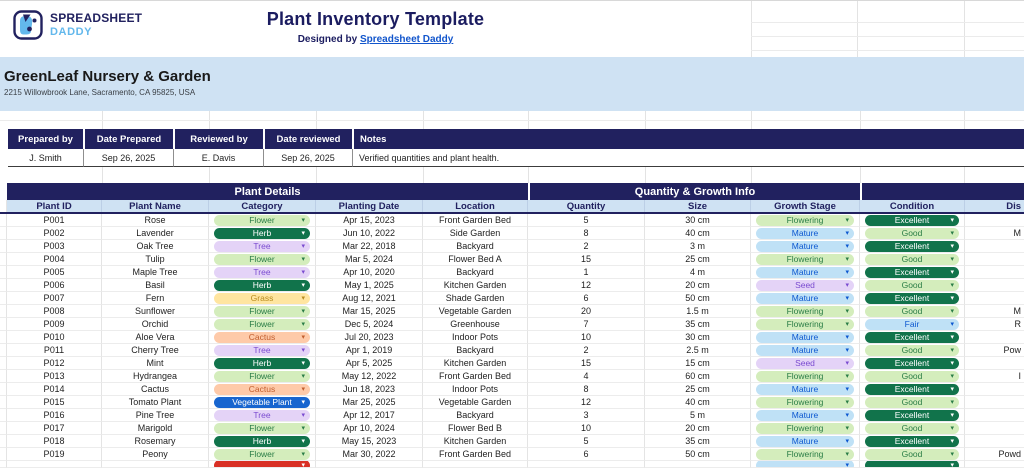 The image size is (1024, 468). I want to click on plant-id-cell: P019, so click(54, 454).